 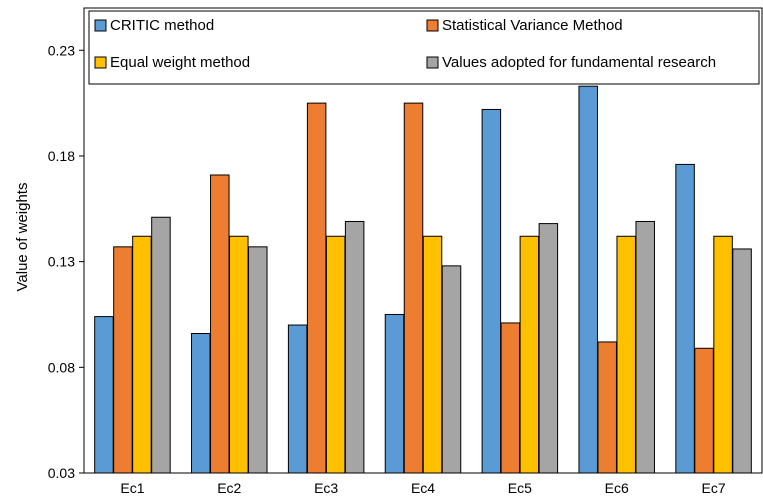 What do you see at coordinates (520, 488) in the screenshot?
I see `x-tick-label: Ec5` at bounding box center [520, 488].